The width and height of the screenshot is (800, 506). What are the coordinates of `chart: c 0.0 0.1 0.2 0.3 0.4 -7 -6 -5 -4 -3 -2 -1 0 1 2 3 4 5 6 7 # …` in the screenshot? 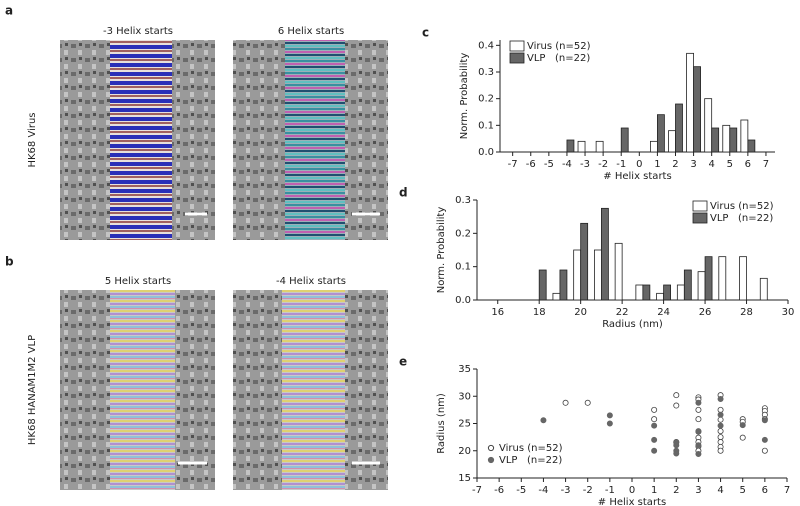 It's located at (598, 104).